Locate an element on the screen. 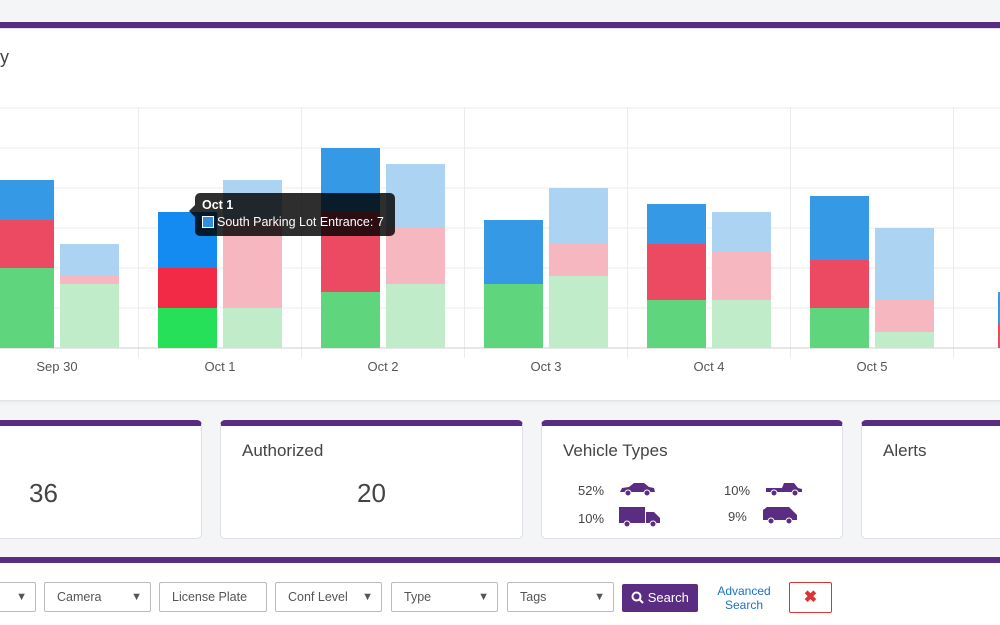 This screenshot has height=625, width=1000. conf-level-select: Conf Level ▼ is located at coordinates (328, 597).